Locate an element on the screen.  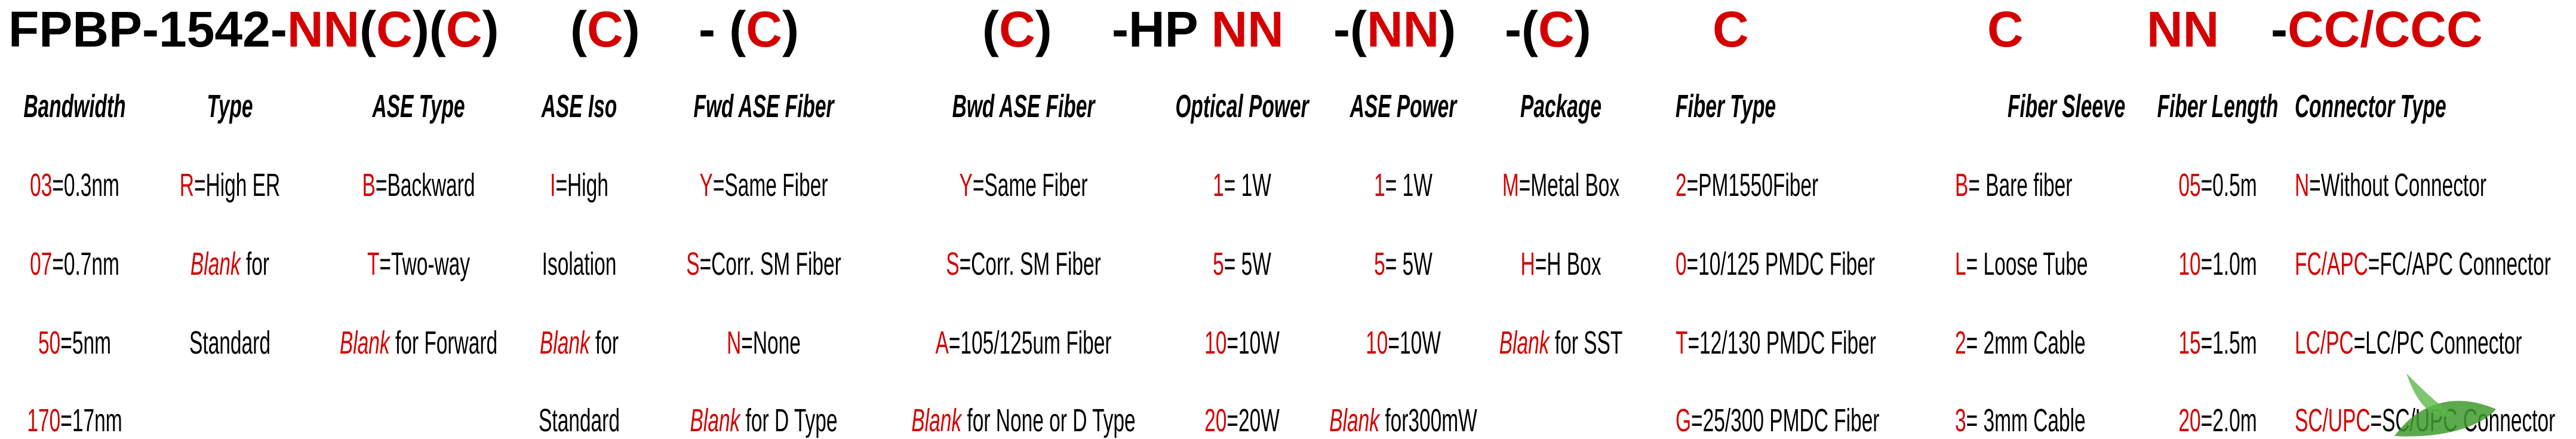
option-description: = 5W is located at coordinates (1247, 264).